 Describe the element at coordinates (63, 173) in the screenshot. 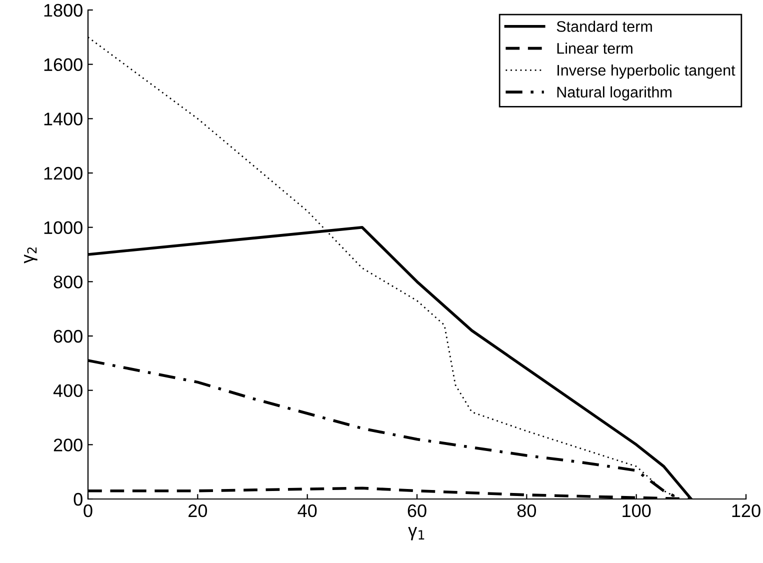

I see `y-tick-label: 1200` at that location.